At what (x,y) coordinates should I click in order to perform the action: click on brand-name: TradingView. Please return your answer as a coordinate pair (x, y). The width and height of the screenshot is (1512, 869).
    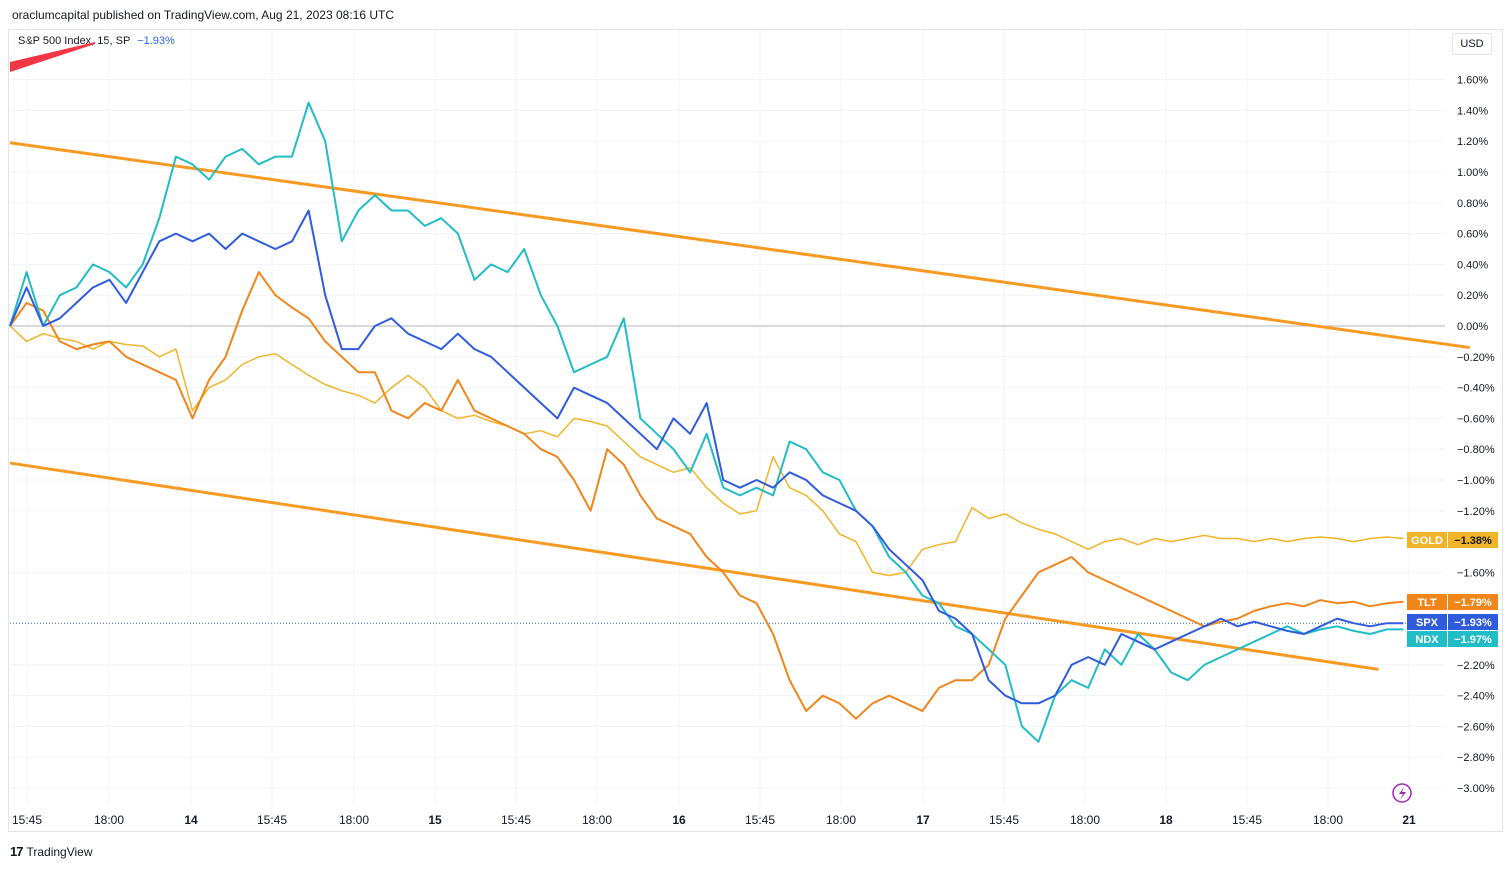
    Looking at the image, I should click on (59, 851).